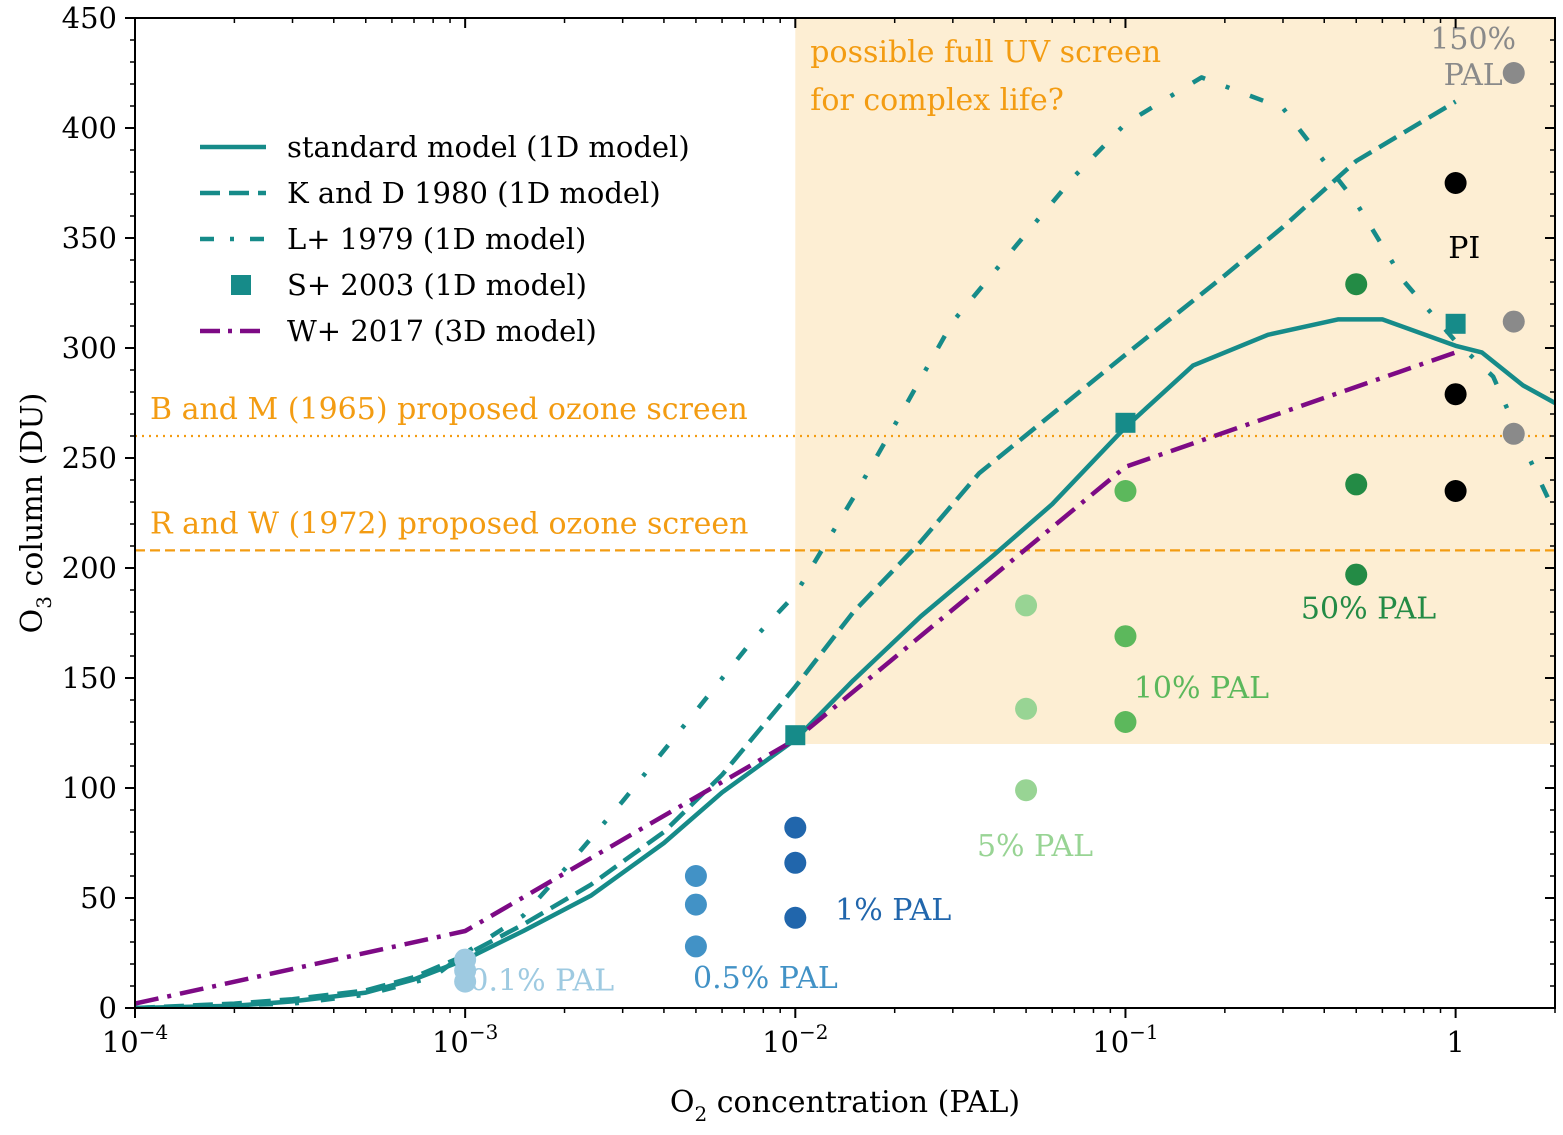 Image resolution: width=1563 pixels, height=1135 pixels. Describe the element at coordinates (541, 980) in the screenshot. I see `point-group-label: 0.1% PAL` at that location.